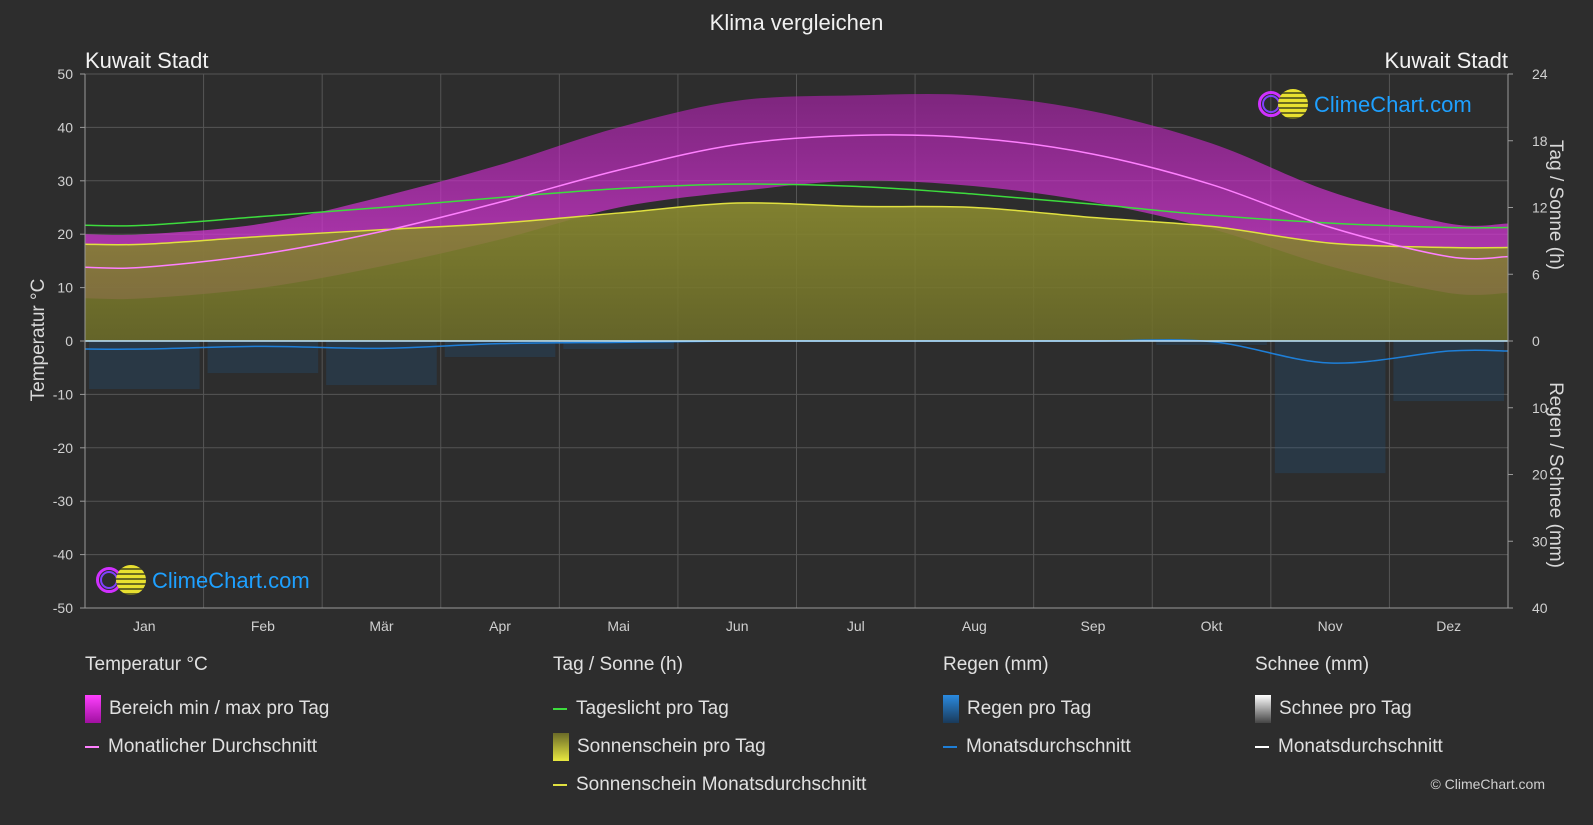 The width and height of the screenshot is (1593, 825). I want to click on legend-title: Schnee (mm), so click(1312, 664).